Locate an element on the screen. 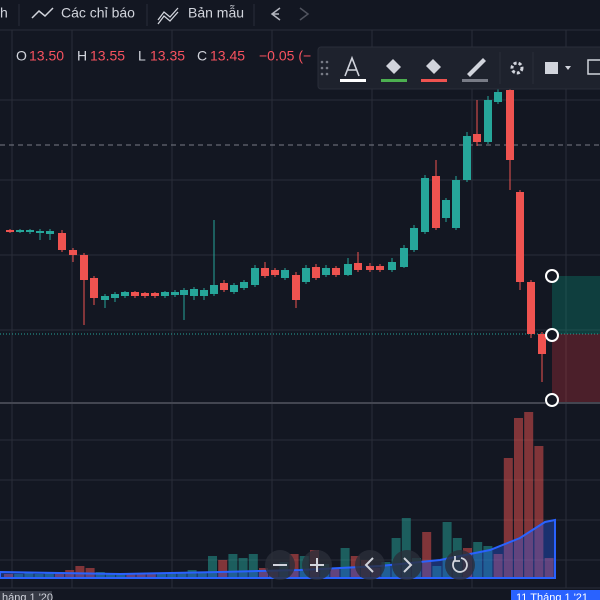 This screenshot has height=600, width=600. dropdown-arrow is located at coordinates (568, 68).